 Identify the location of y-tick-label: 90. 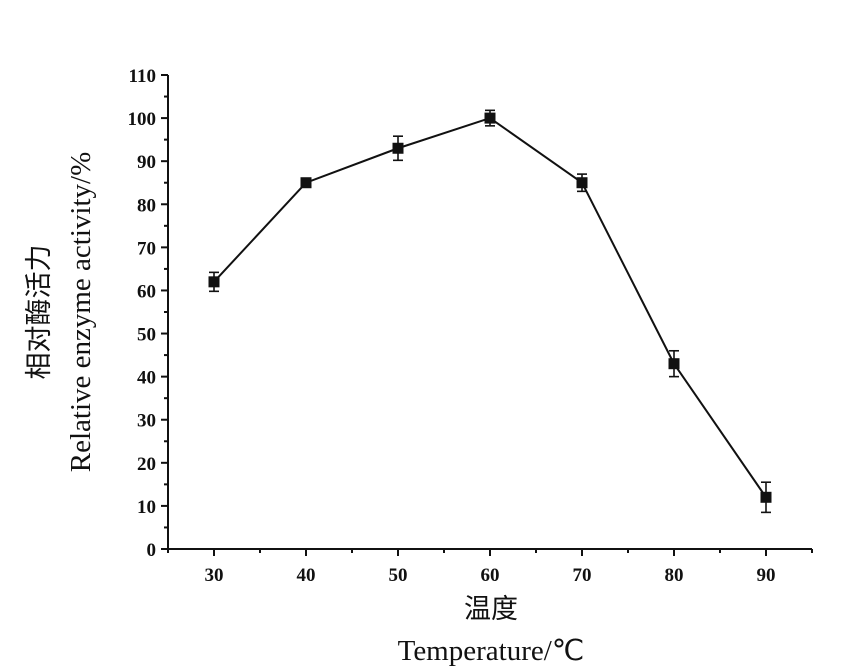
(146, 162).